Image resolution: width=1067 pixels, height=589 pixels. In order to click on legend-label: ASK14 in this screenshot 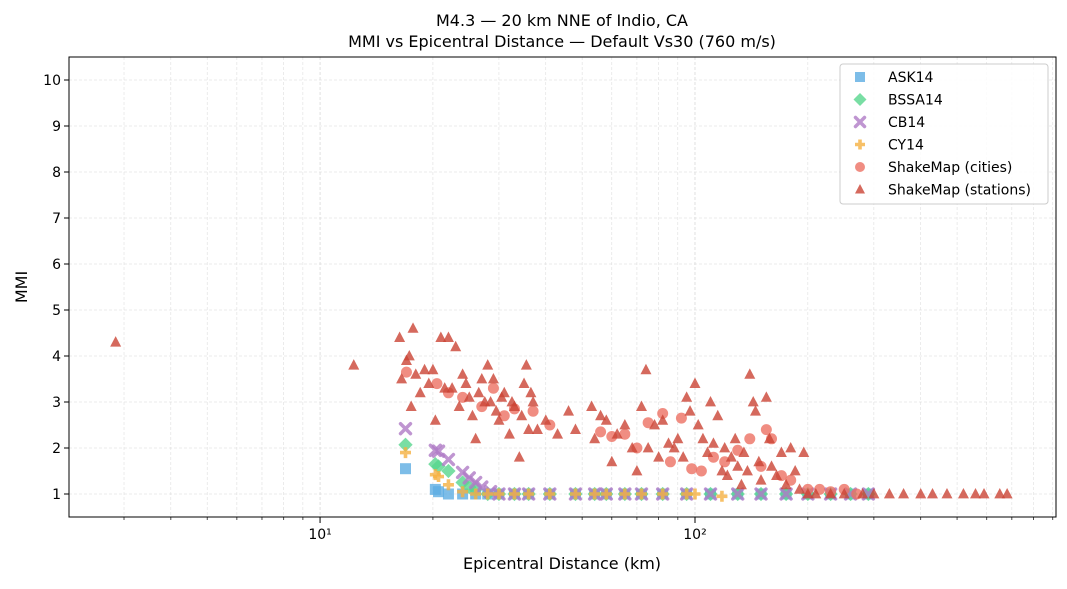, I will do `click(911, 78)`.